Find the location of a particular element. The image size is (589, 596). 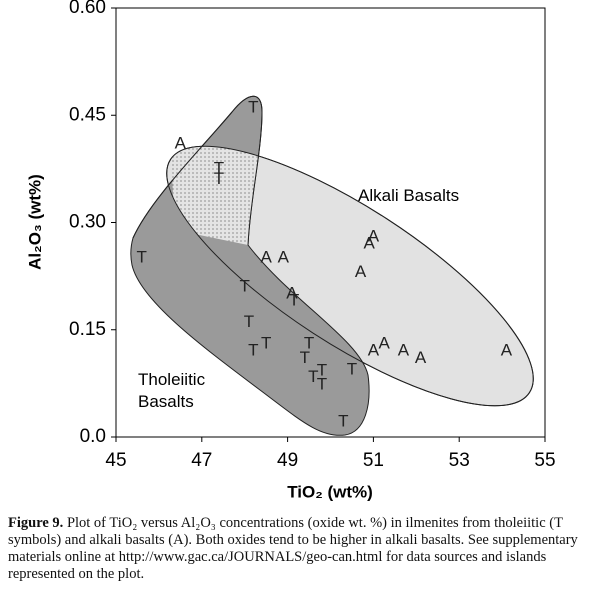

annotation-line: Tholeiitic is located at coordinates (172, 379).